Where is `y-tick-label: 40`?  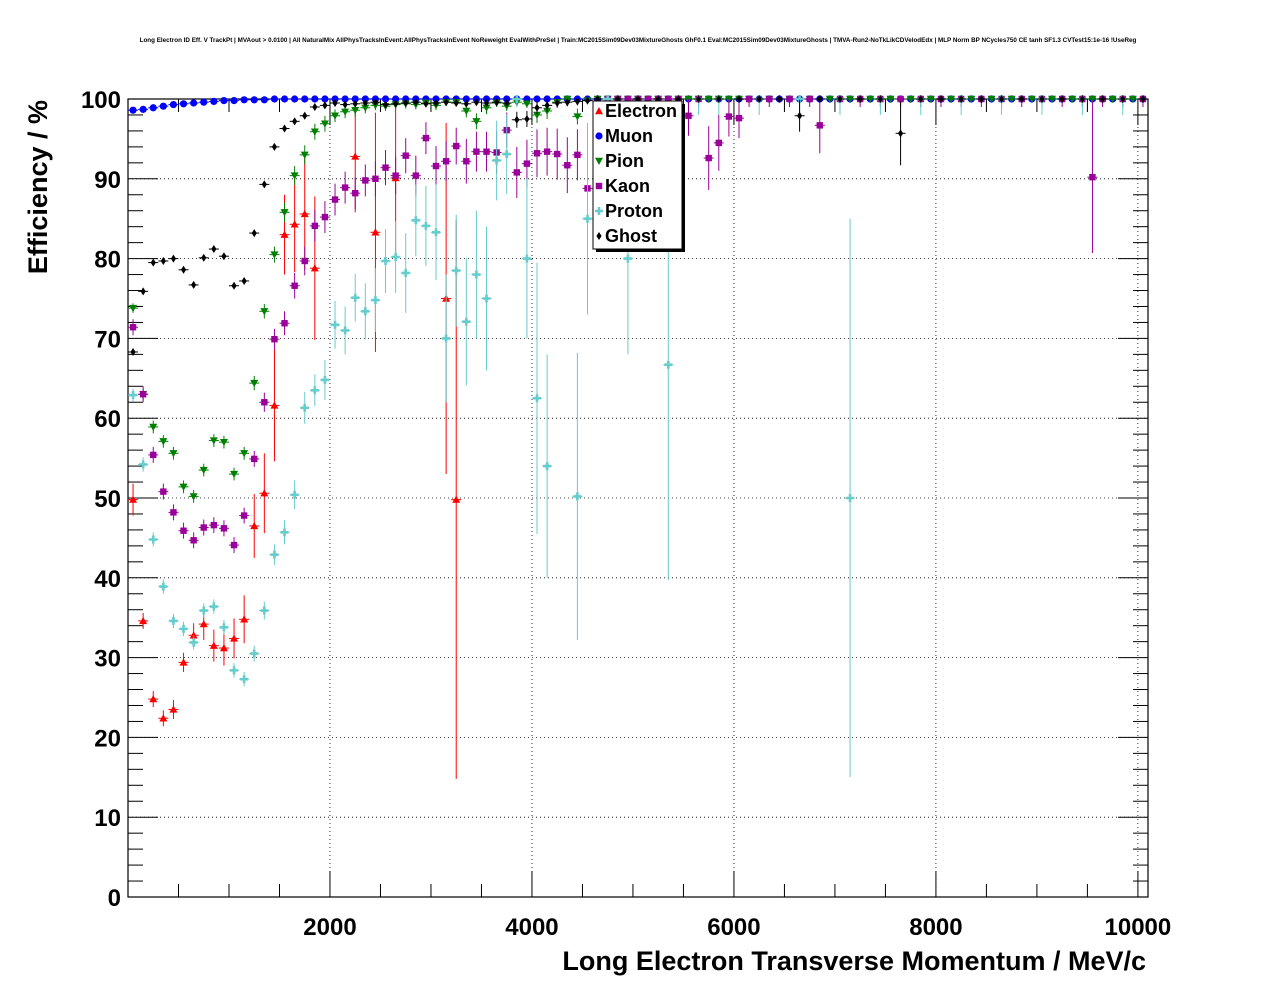 y-tick-label: 40 is located at coordinates (107, 579).